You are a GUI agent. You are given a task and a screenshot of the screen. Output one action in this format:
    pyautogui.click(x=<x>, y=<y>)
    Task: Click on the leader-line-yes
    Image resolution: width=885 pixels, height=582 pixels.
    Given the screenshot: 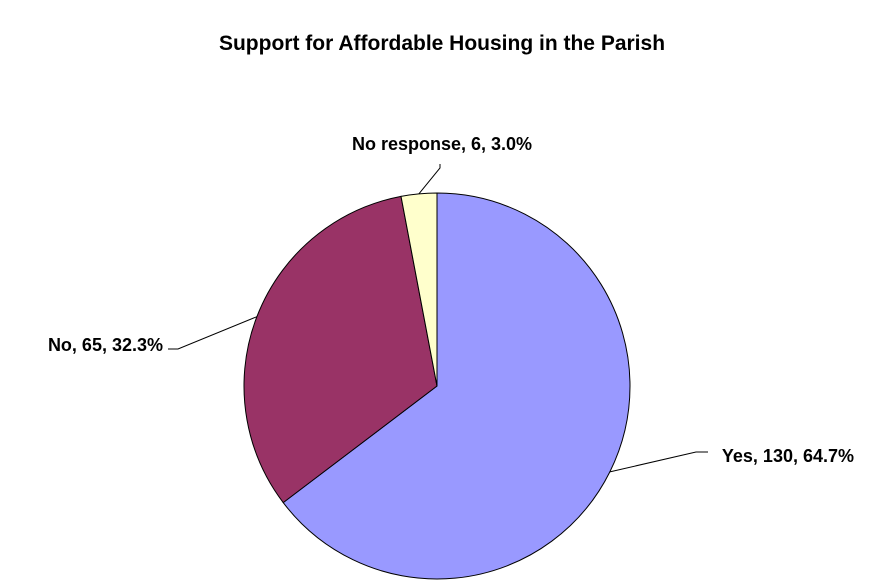 What is the action you would take?
    pyautogui.click(x=658, y=462)
    